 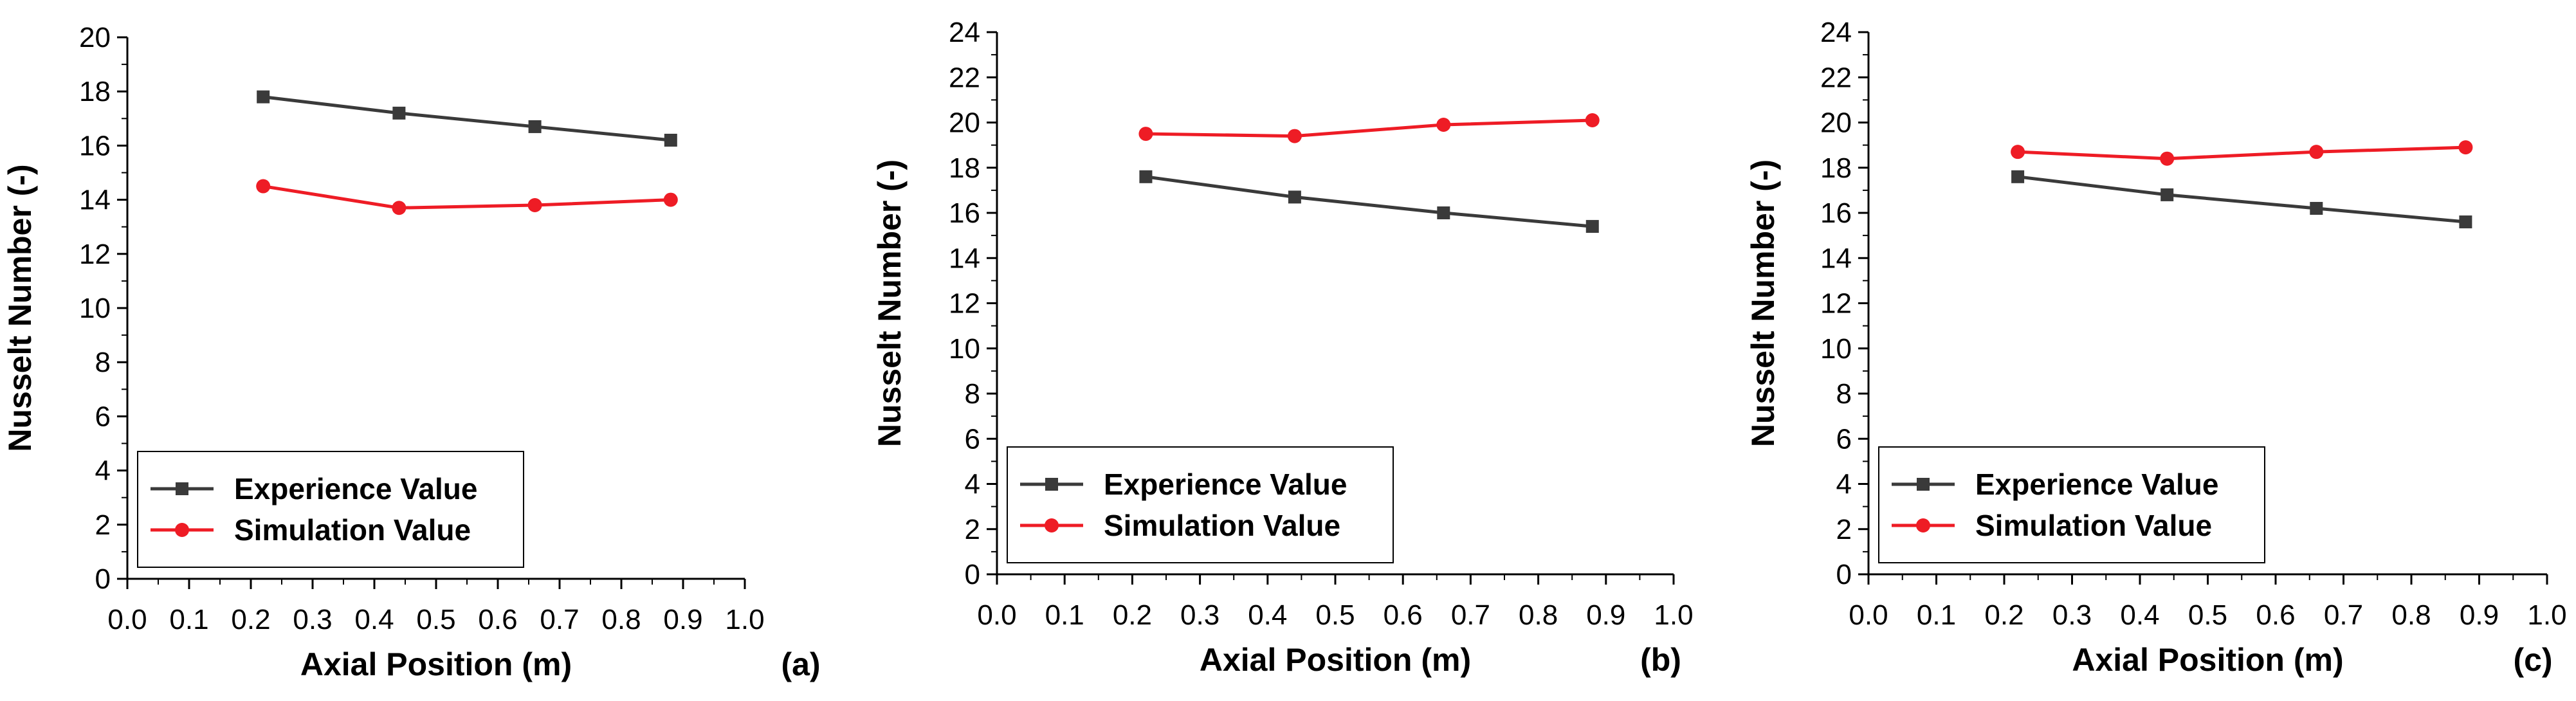 I want to click on y-tick-label: 20, so click(x=95, y=37).